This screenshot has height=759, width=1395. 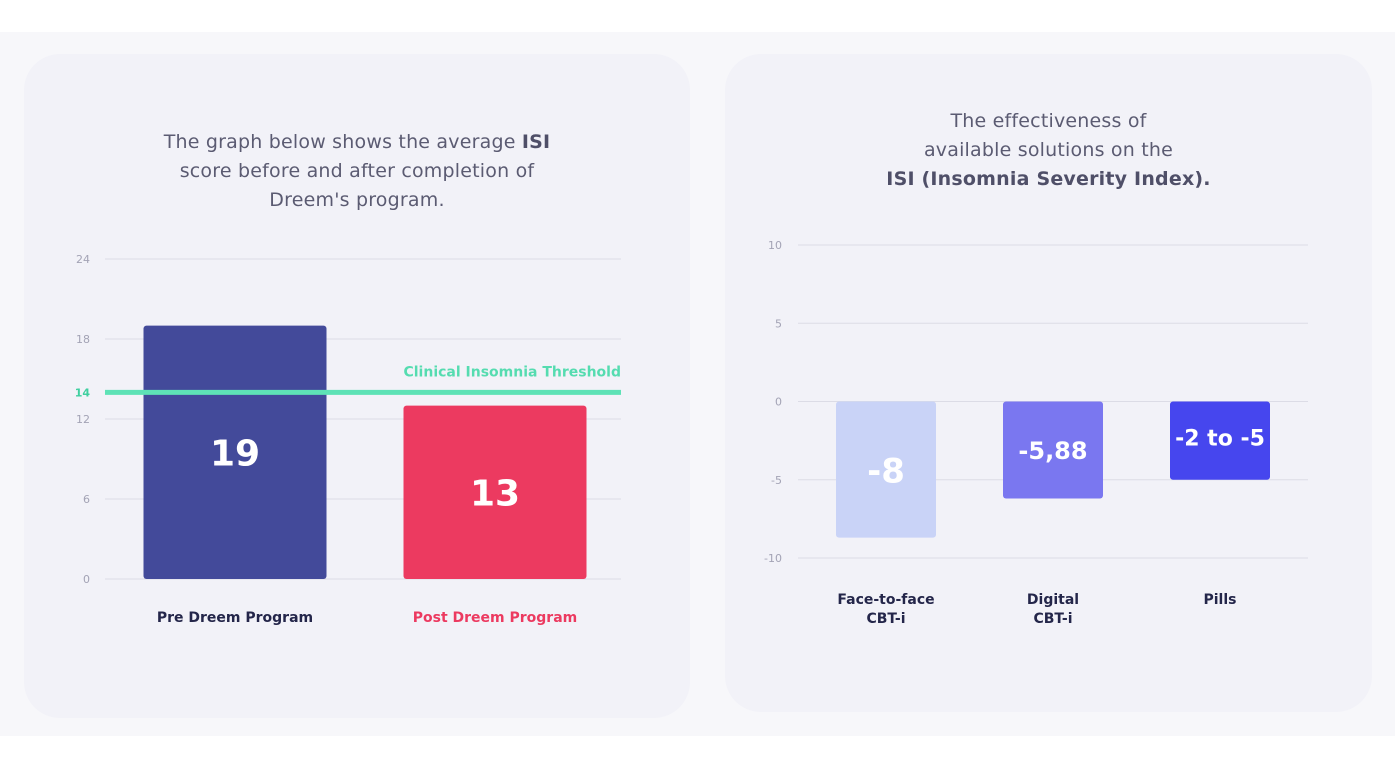 I want to click on x-category-label: Face-to-face, so click(x=885, y=600).